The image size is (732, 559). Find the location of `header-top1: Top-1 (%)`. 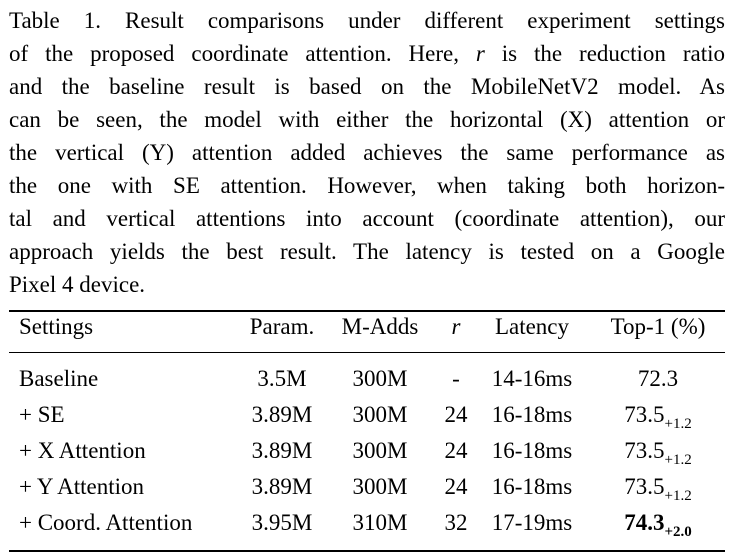

header-top1: Top-1 (%) is located at coordinates (658, 326).